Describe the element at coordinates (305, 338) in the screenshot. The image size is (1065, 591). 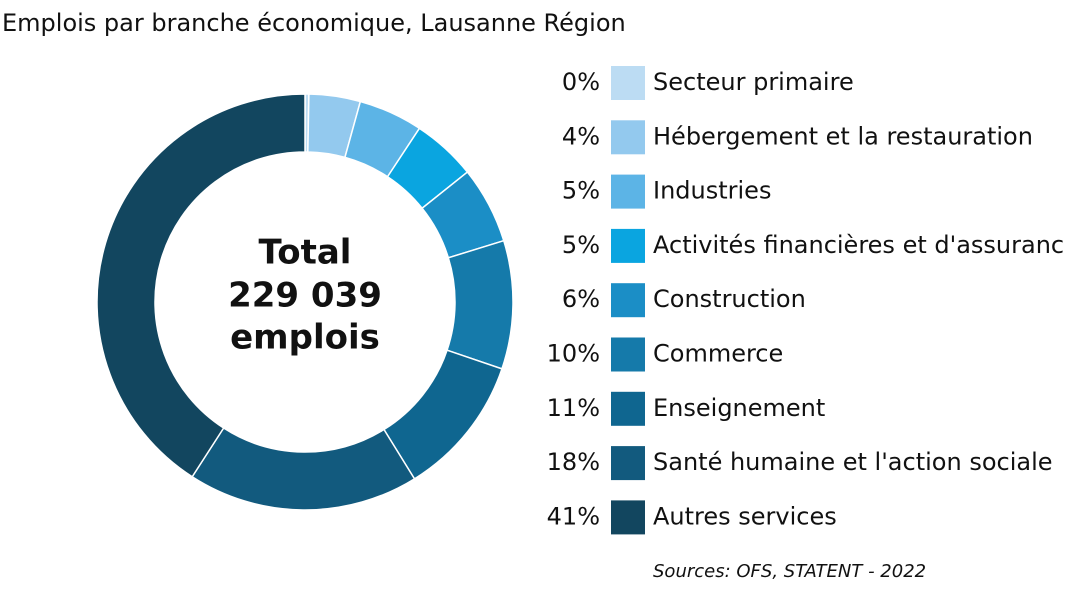
I see `center-label: emplois` at that location.